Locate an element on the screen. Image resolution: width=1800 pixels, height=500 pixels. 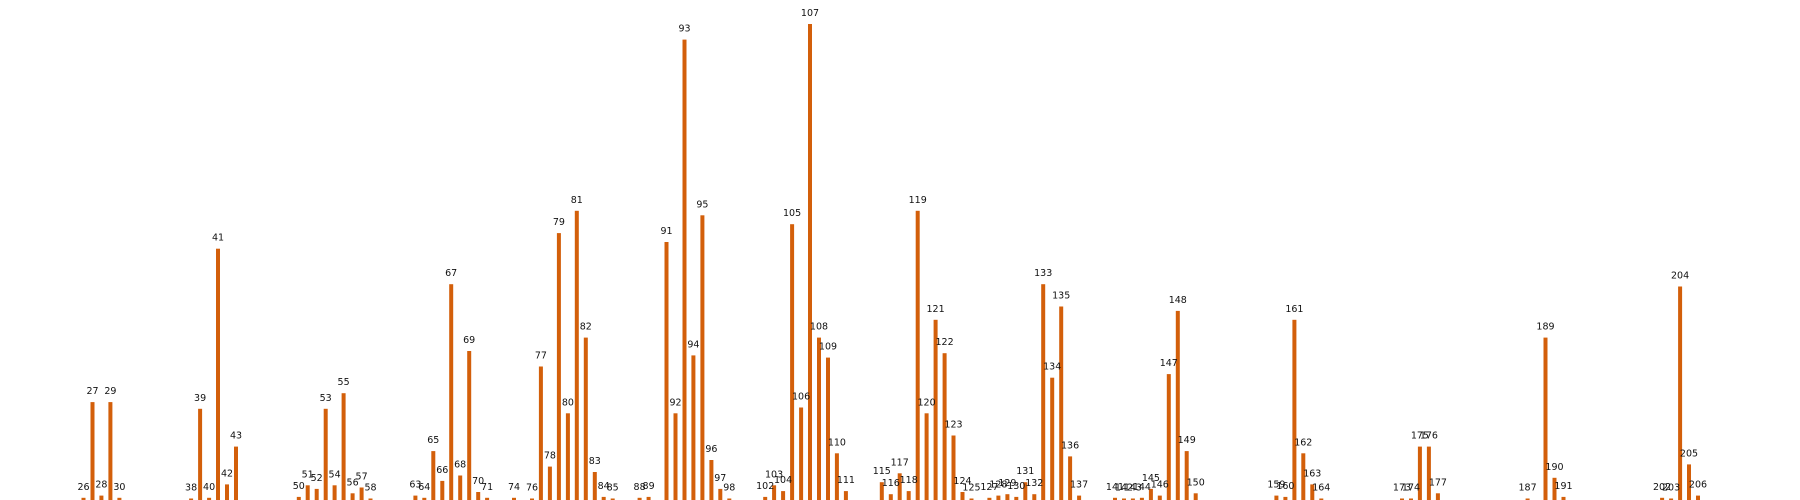
bar-label-88: 88 is located at coordinates (640, 487).